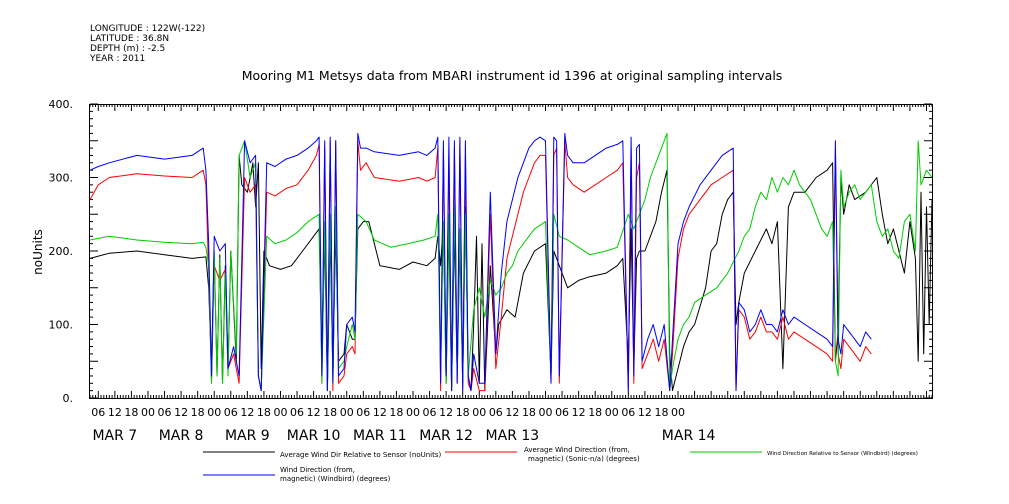  I want to click on legend-label-blue-line1: Wind Direction (from,, so click(317, 470).